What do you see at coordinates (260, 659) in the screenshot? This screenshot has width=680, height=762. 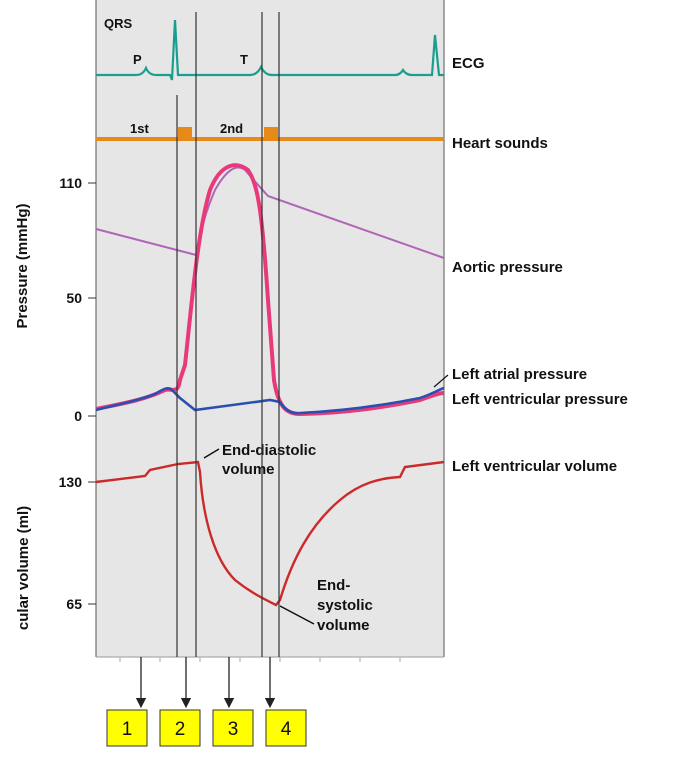 I see `bottom-axis-ticks` at bounding box center [260, 659].